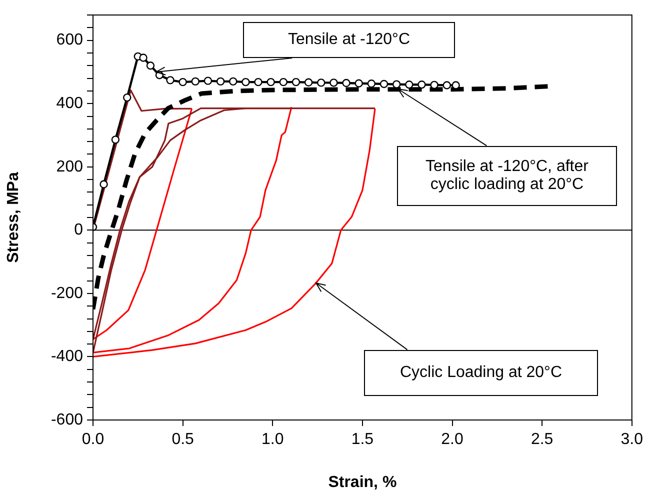 This screenshot has height=496, width=647. Describe the element at coordinates (13, 217) in the screenshot. I see `y-axis-title: Stress, MPa` at that location.